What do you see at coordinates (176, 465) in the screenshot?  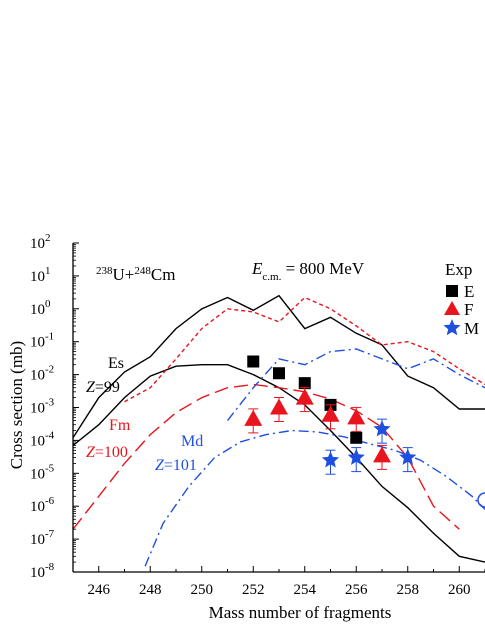 I see `series-label-md-z: Z=101` at bounding box center [176, 465].